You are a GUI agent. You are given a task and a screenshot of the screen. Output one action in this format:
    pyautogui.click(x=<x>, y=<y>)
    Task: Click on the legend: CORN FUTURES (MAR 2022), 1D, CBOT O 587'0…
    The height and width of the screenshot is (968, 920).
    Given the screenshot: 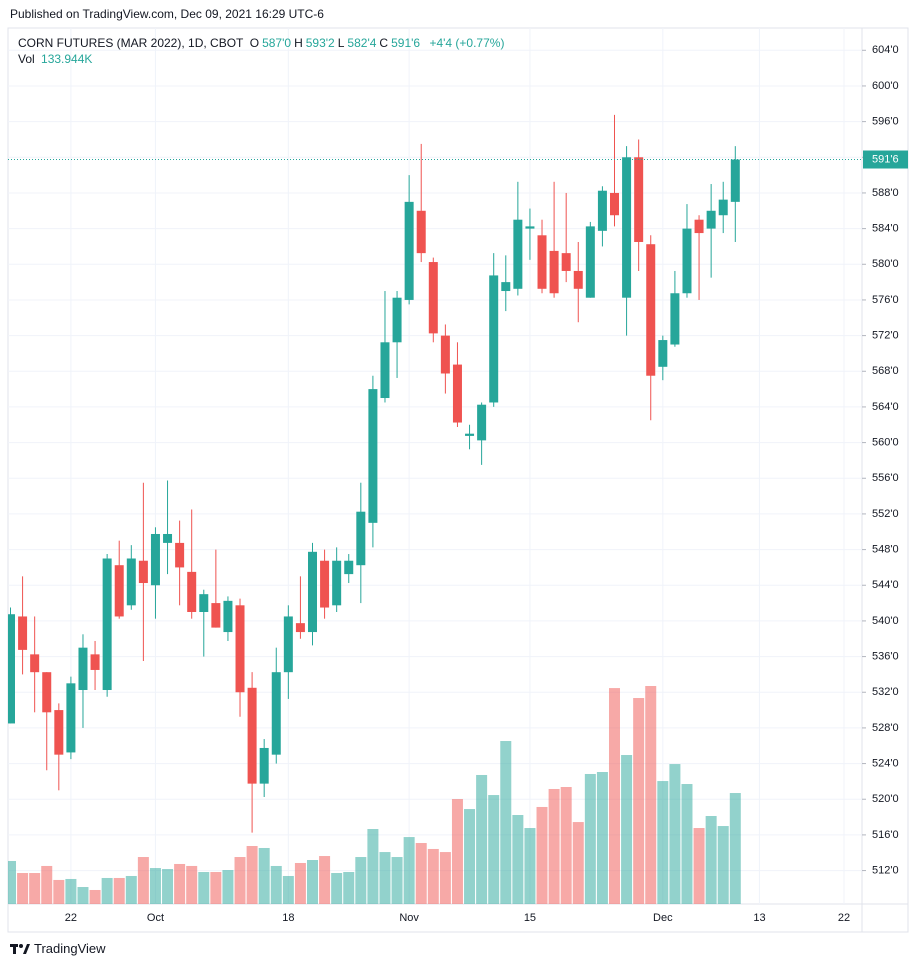 What is the action you would take?
    pyautogui.click(x=262, y=51)
    